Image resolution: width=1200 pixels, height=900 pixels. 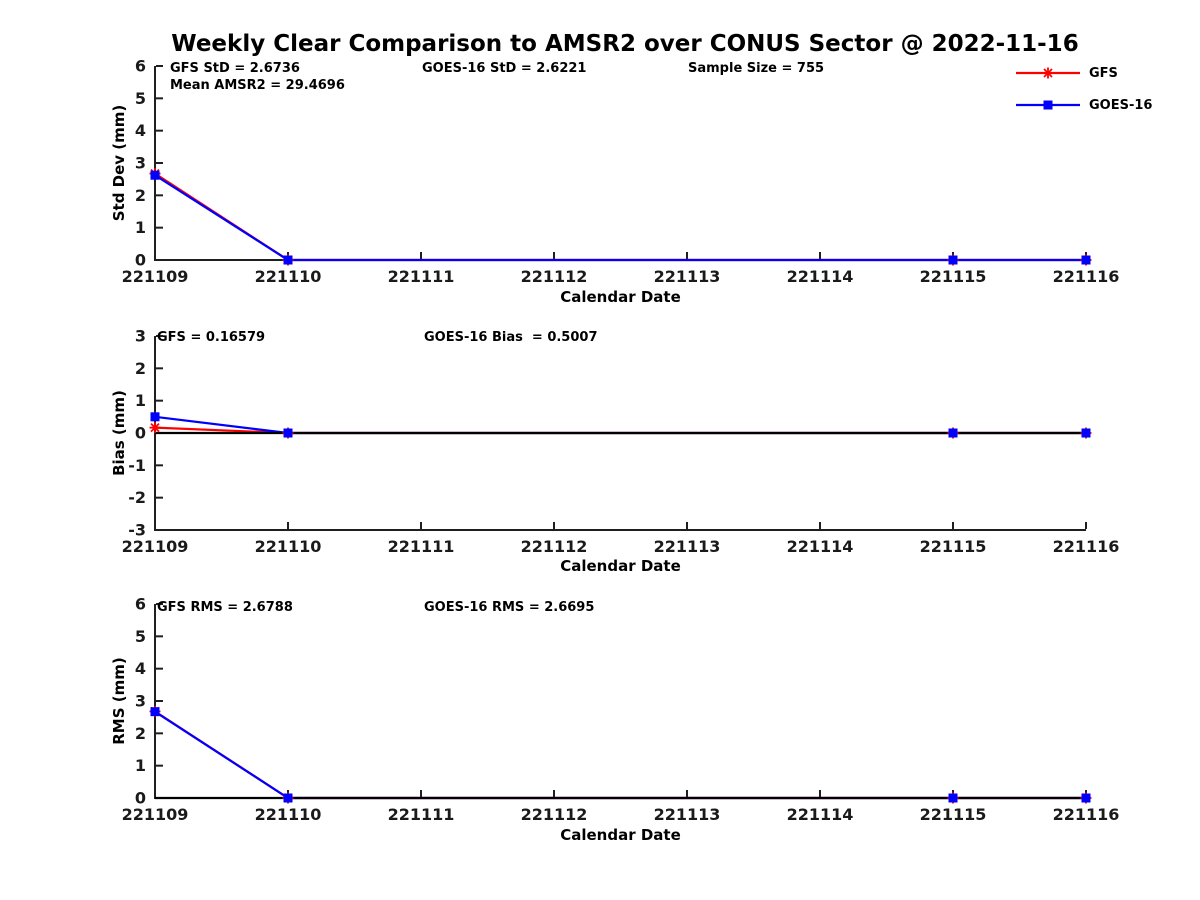 What do you see at coordinates (509, 607) in the screenshot?
I see `annotation-goes16-rms: GOES-16 RMS = 2.6695` at bounding box center [509, 607].